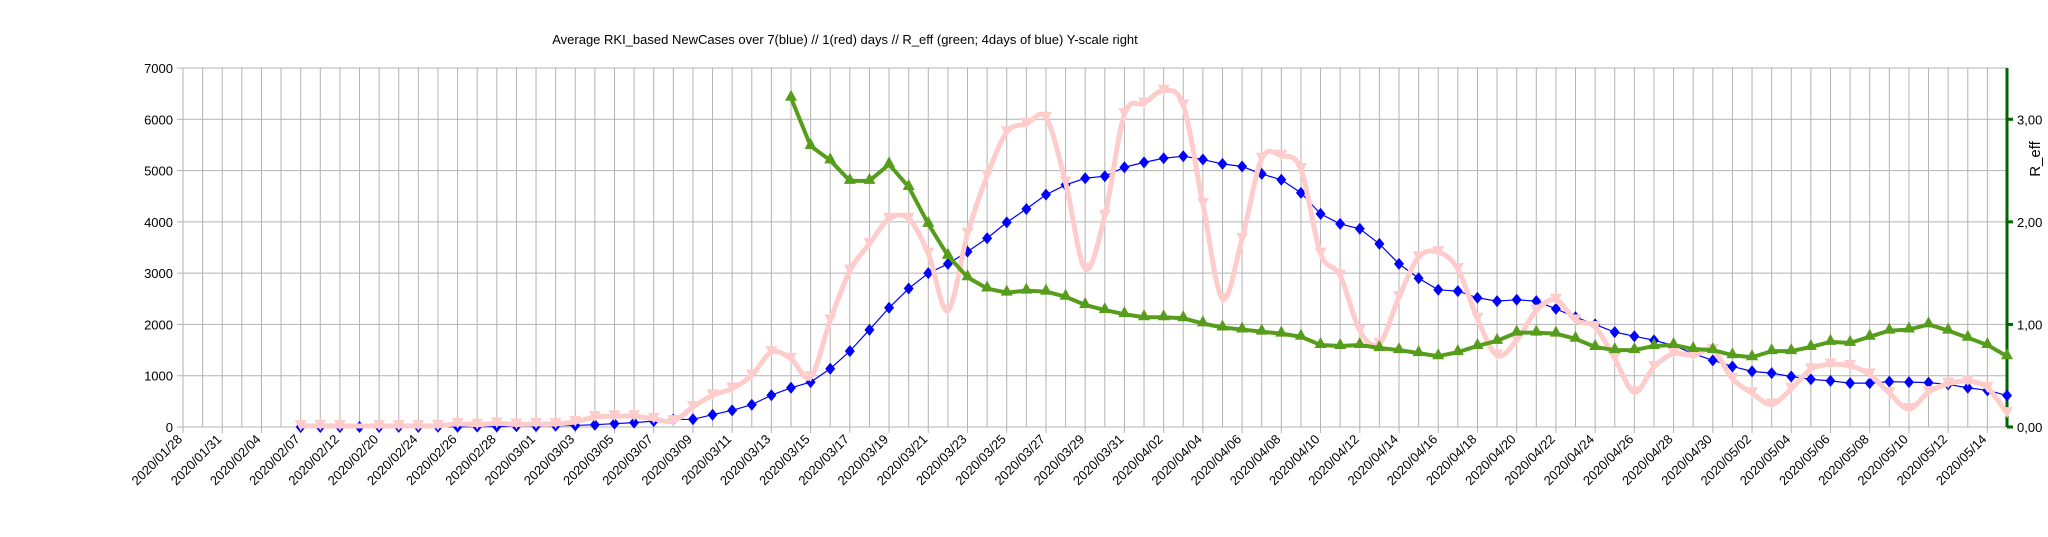 The width and height of the screenshot is (2048, 537). Describe the element at coordinates (158, 119) in the screenshot. I see `y-tick-label: 6000` at that location.